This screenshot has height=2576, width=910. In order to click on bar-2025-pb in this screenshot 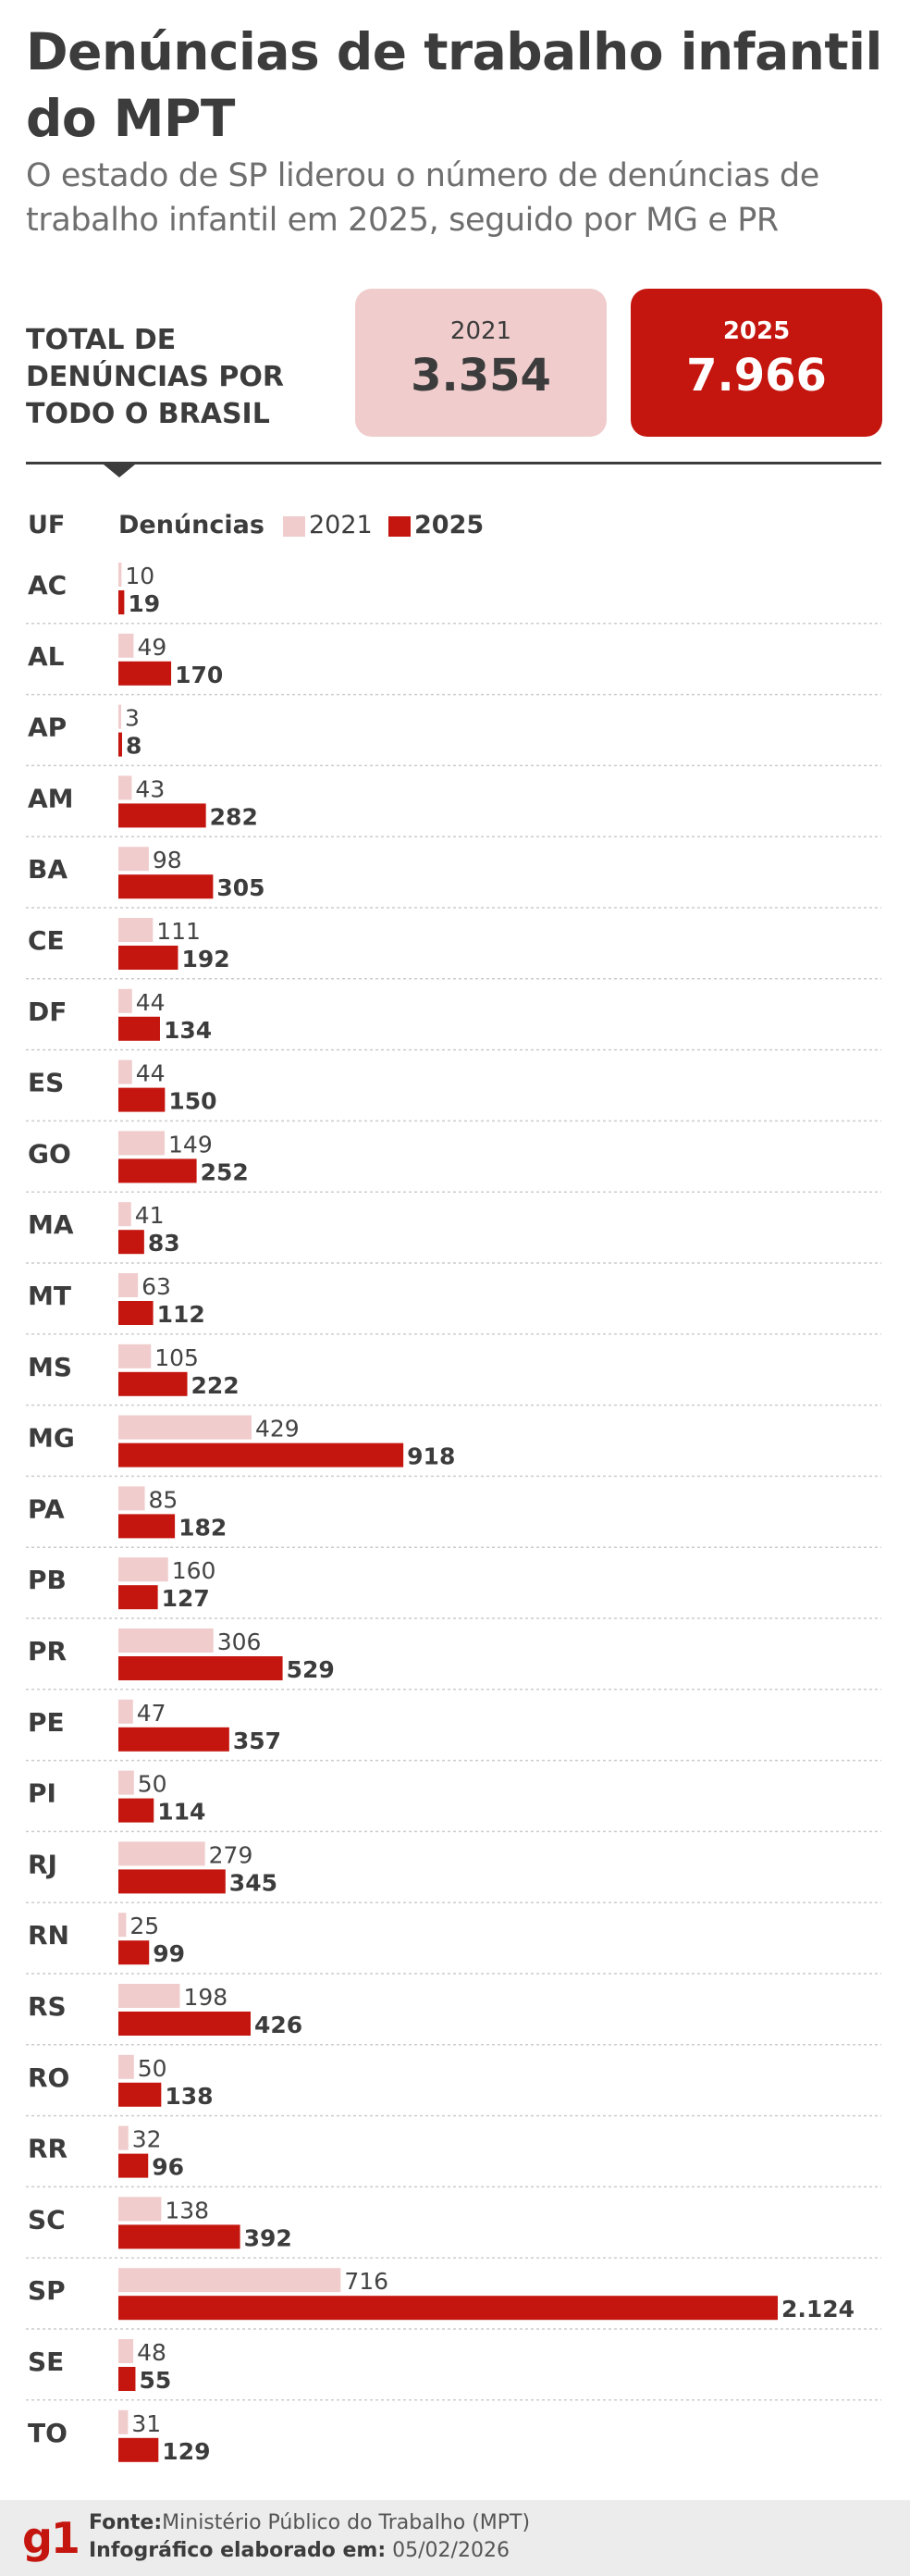, I will do `click(138, 1598)`.